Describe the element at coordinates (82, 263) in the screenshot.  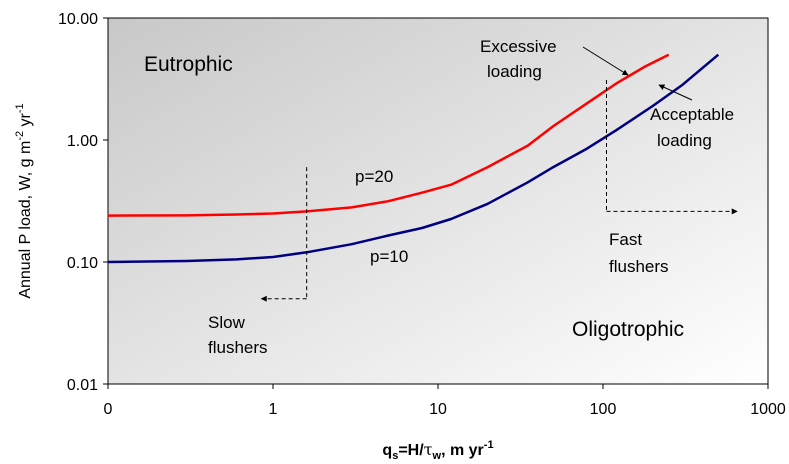
I see `y-tick-label: 0.10` at that location.